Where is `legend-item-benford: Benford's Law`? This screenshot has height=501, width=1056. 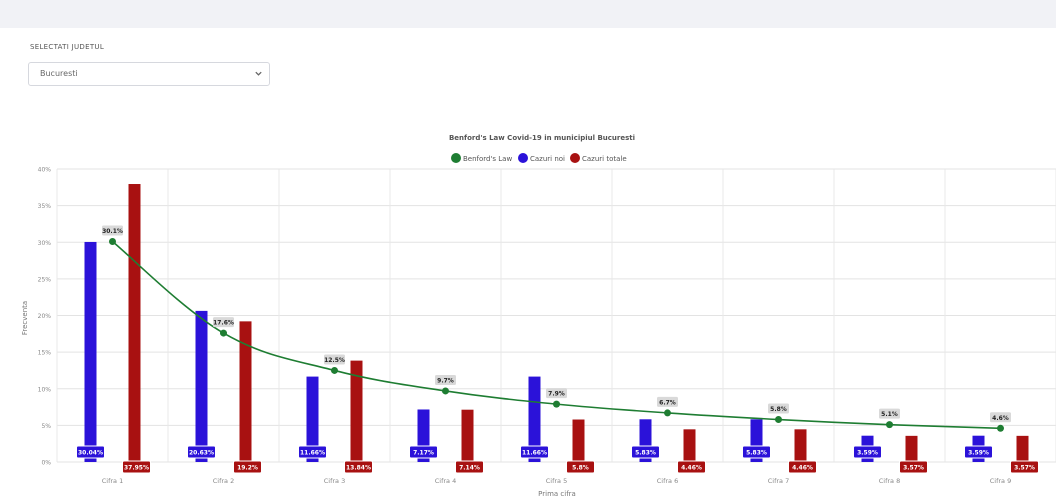 legend-item-benford: Benford's Law is located at coordinates (481, 158).